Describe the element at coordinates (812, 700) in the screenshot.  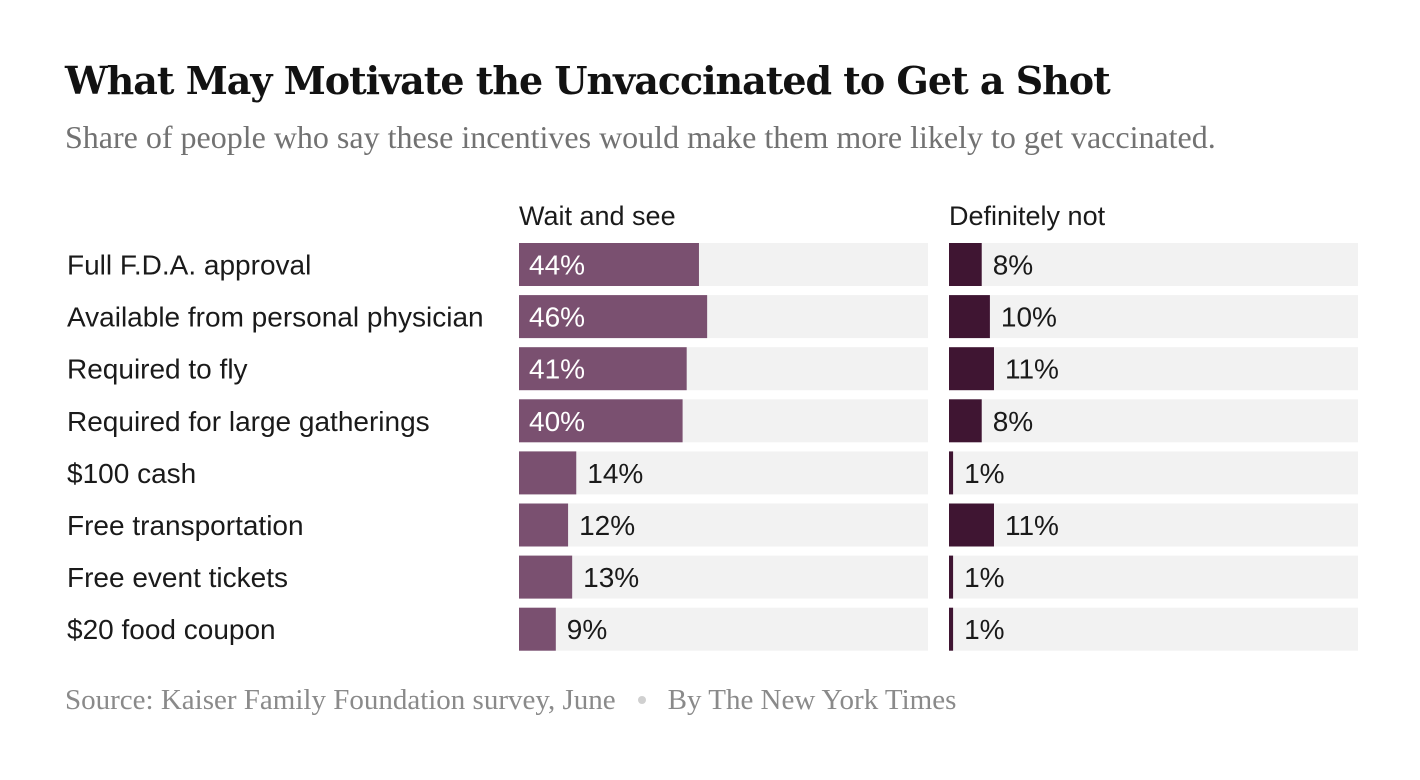
I see `byline: By The New York Times` at that location.